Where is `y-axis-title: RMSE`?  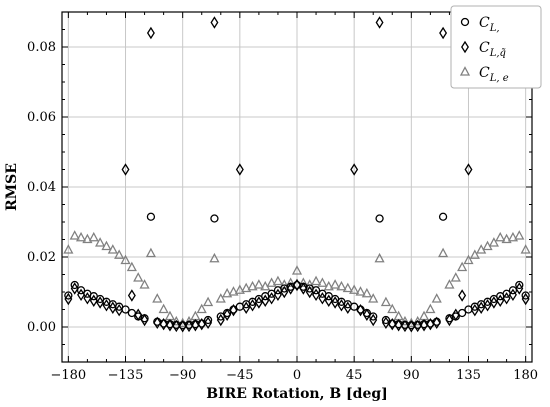 y-axis-title: RMSE is located at coordinates (12, 187).